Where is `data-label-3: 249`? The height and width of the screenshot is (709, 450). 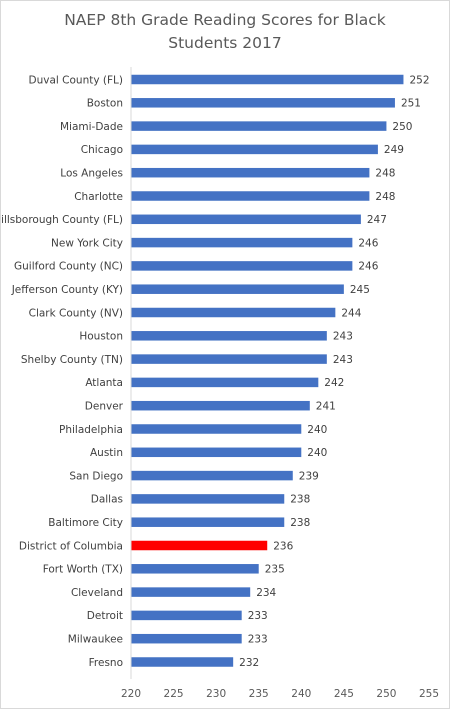 data-label-3: 249 is located at coordinates (394, 150).